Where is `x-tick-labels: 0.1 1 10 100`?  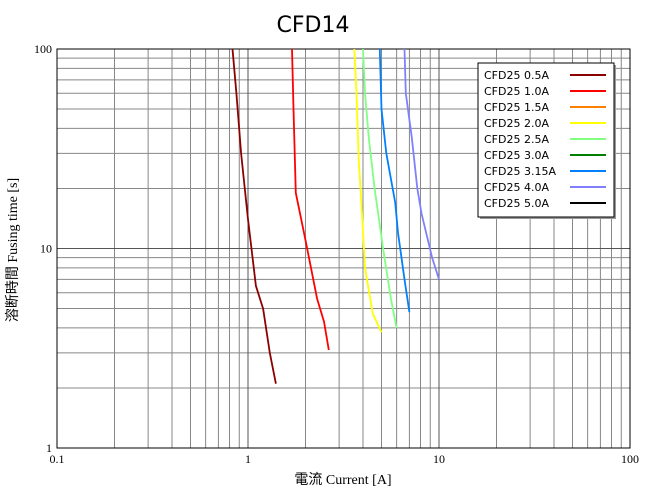
x-tick-labels: 0.1 1 10 100 is located at coordinates (345, 459).